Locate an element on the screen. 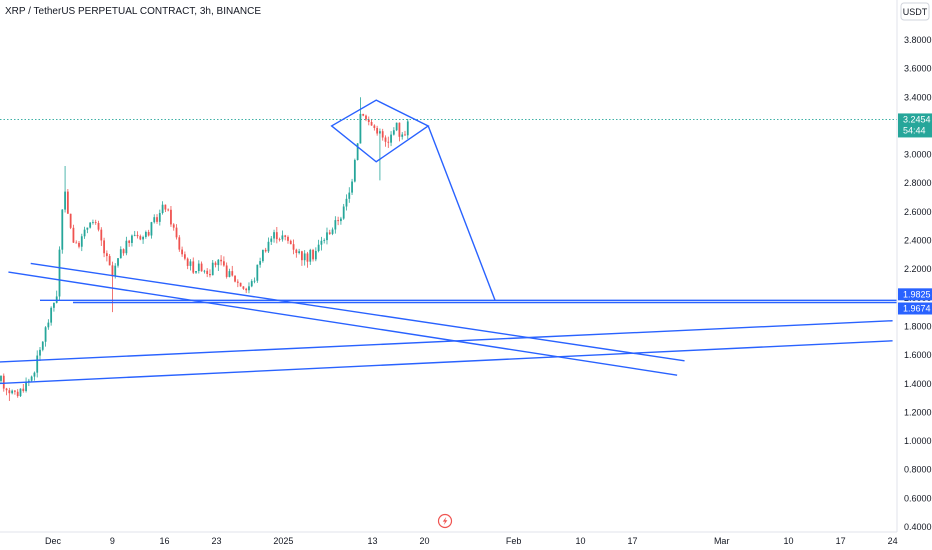 This screenshot has width=932, height=550. price-tick-label: 2.6000 is located at coordinates (918, 212).